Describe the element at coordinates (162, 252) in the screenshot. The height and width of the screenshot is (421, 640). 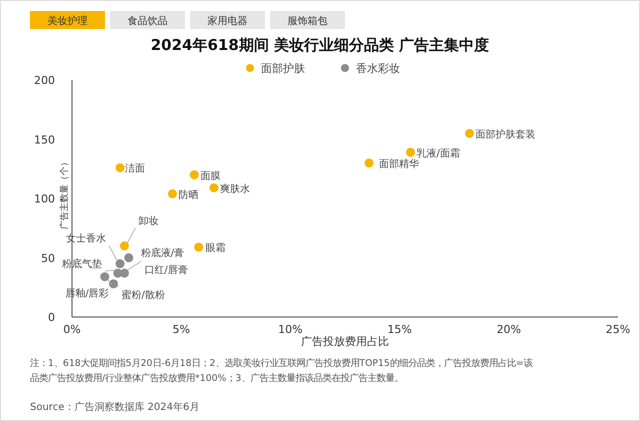
I see `annotation: 粉底液/膏` at that location.